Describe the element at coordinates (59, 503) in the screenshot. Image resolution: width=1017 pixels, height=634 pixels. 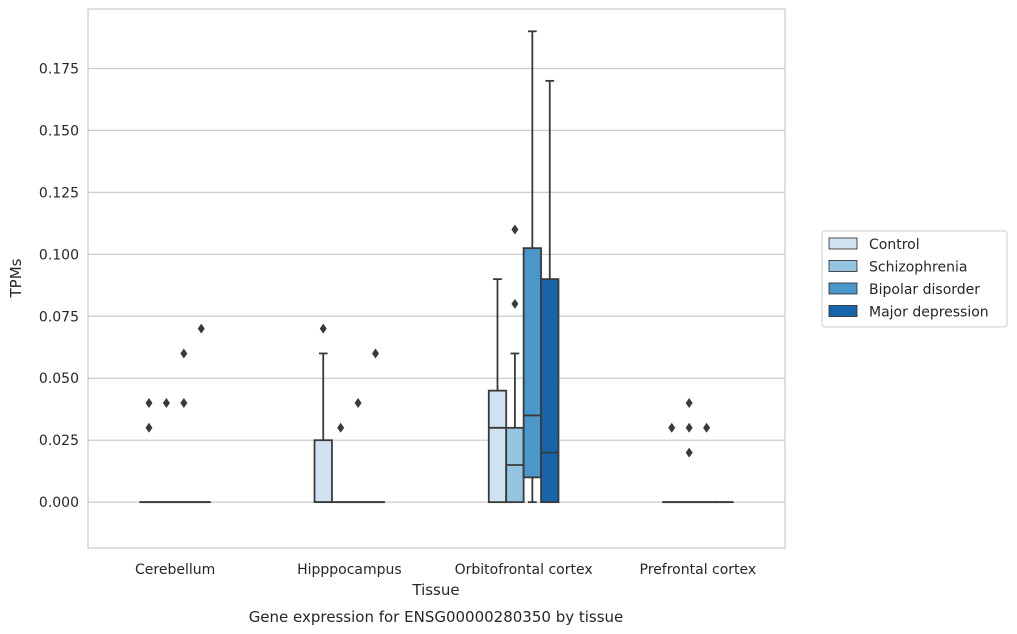
I see `y-tick-label: 0.000` at that location.